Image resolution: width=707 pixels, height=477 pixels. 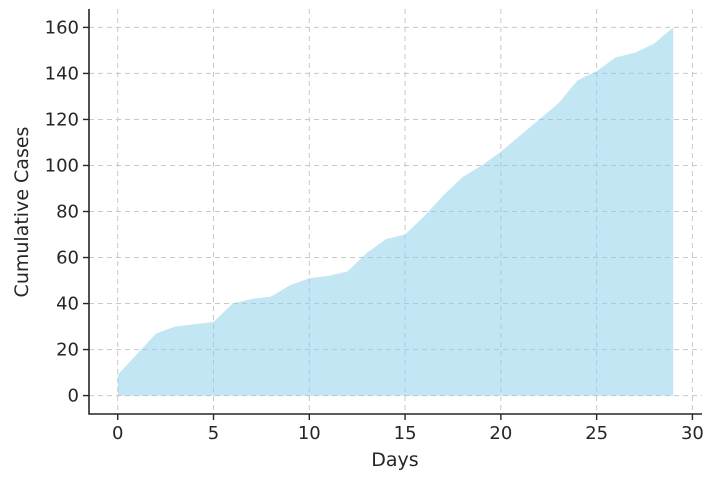 I want to click on y-axis-label: Cumulative Cases, so click(x=22, y=212).